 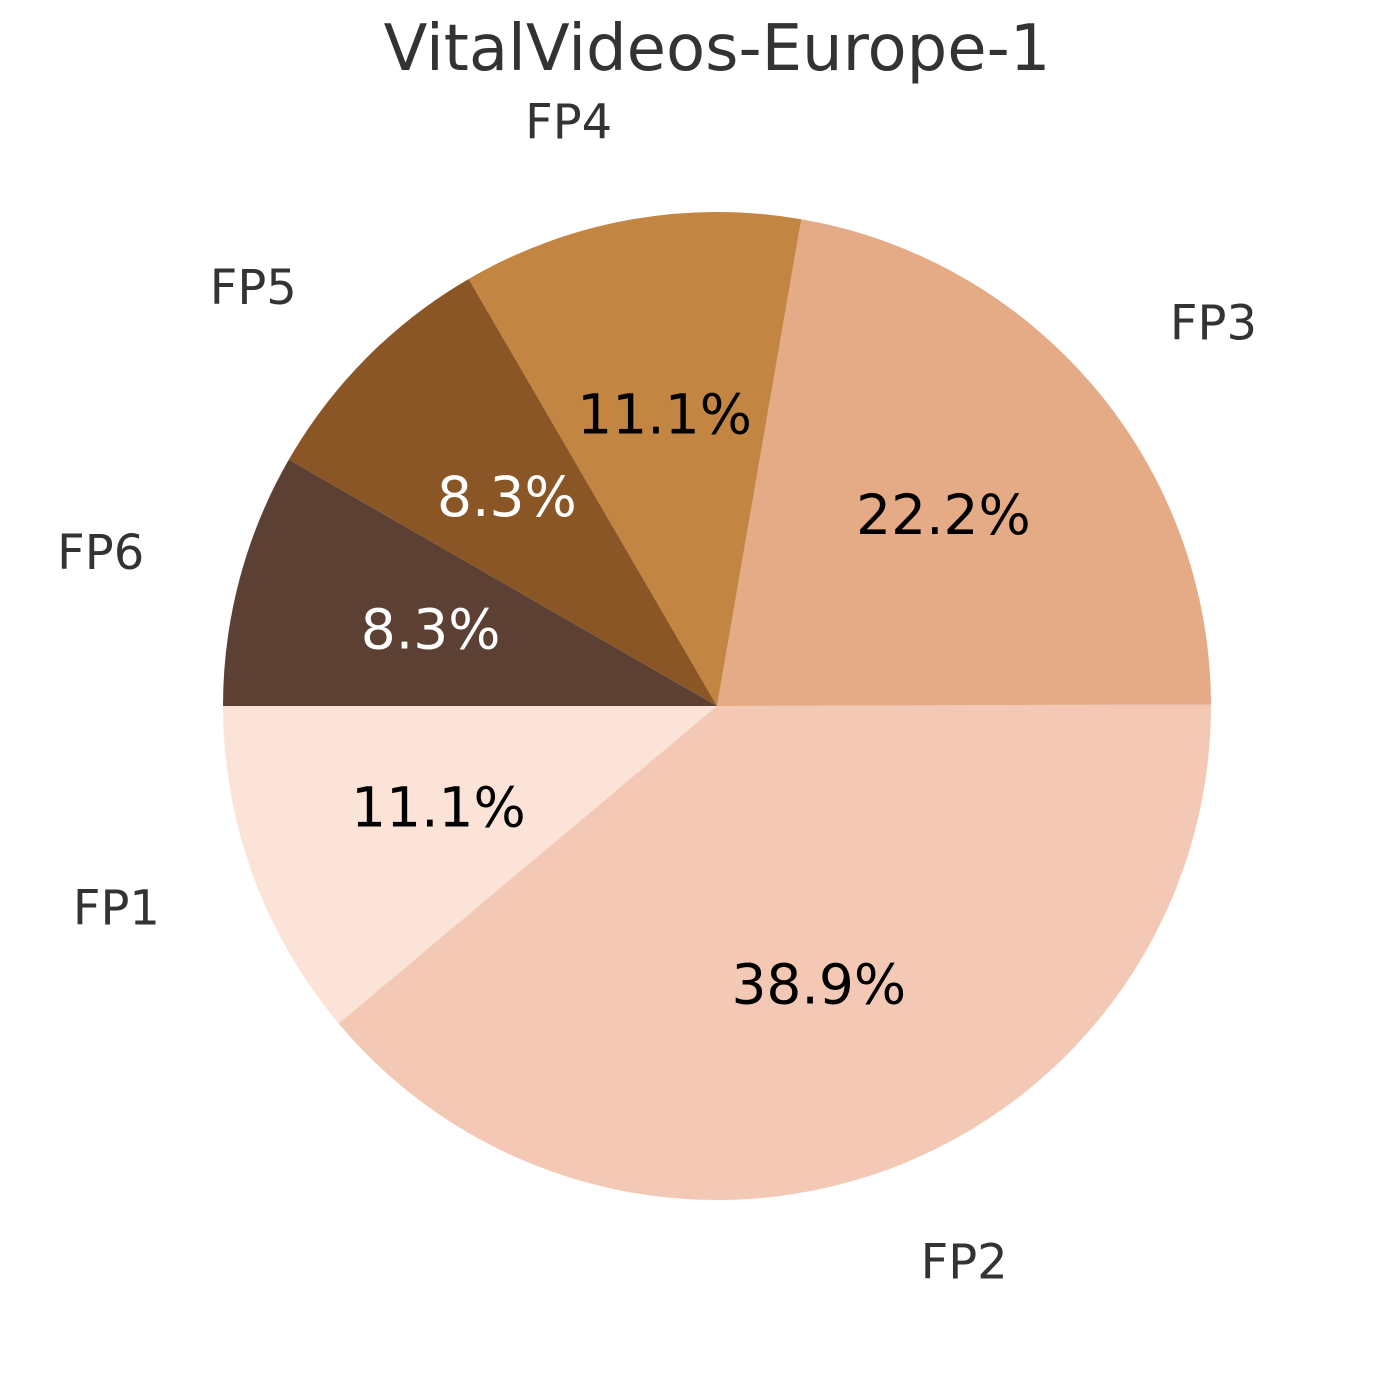 What do you see at coordinates (664, 414) in the screenshot?
I see `slice-percent-fp4: 11.1%` at bounding box center [664, 414].